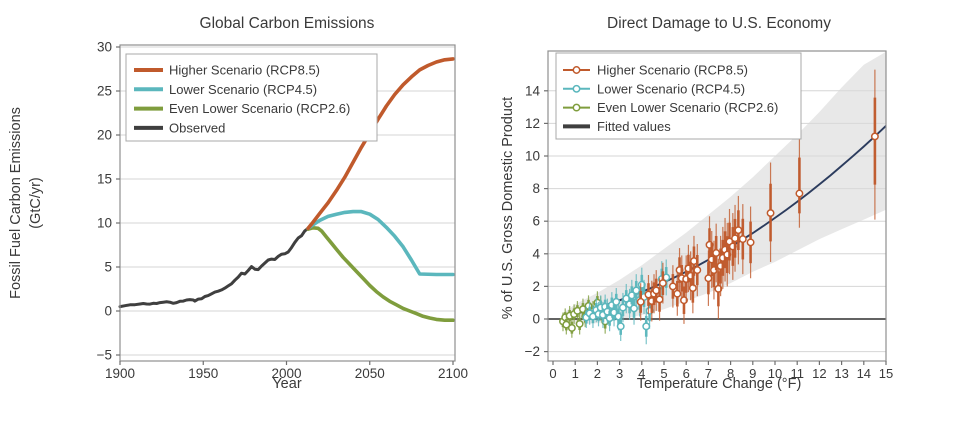 The image size is (968, 426). What do you see at coordinates (552, 373) in the screenshot?
I see `x-tick-label: 0` at bounding box center [552, 373].